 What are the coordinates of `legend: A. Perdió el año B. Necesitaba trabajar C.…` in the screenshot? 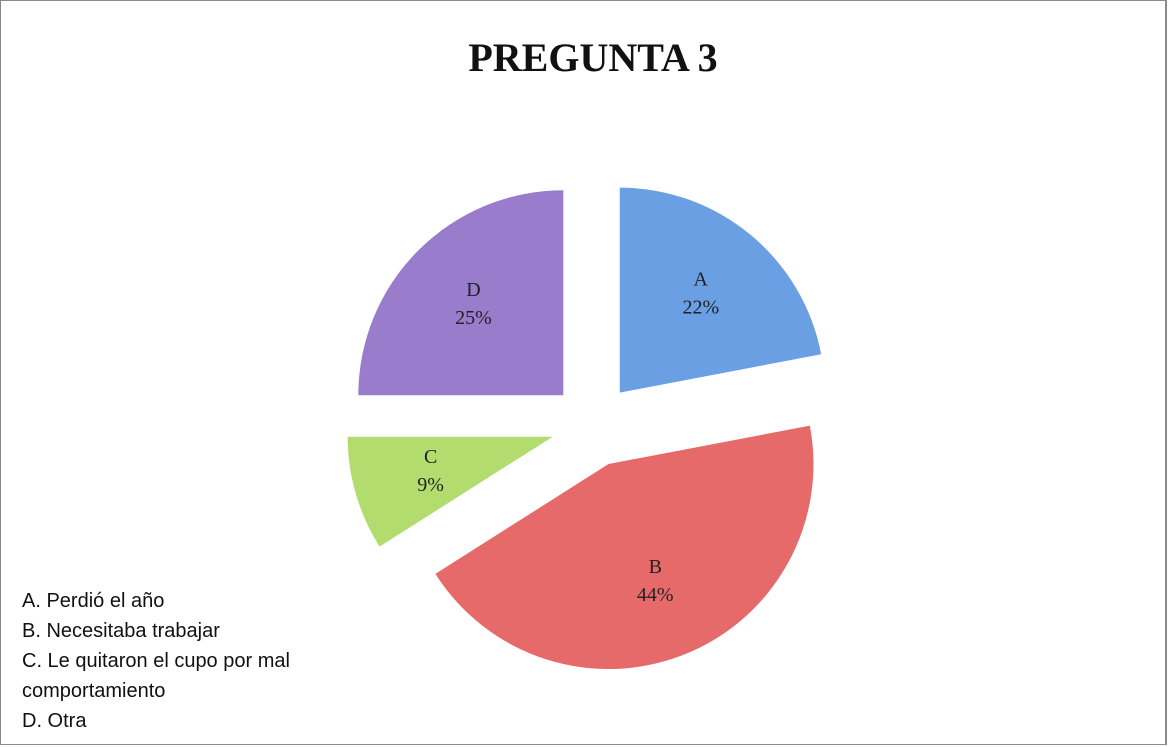 It's located at (202, 661).